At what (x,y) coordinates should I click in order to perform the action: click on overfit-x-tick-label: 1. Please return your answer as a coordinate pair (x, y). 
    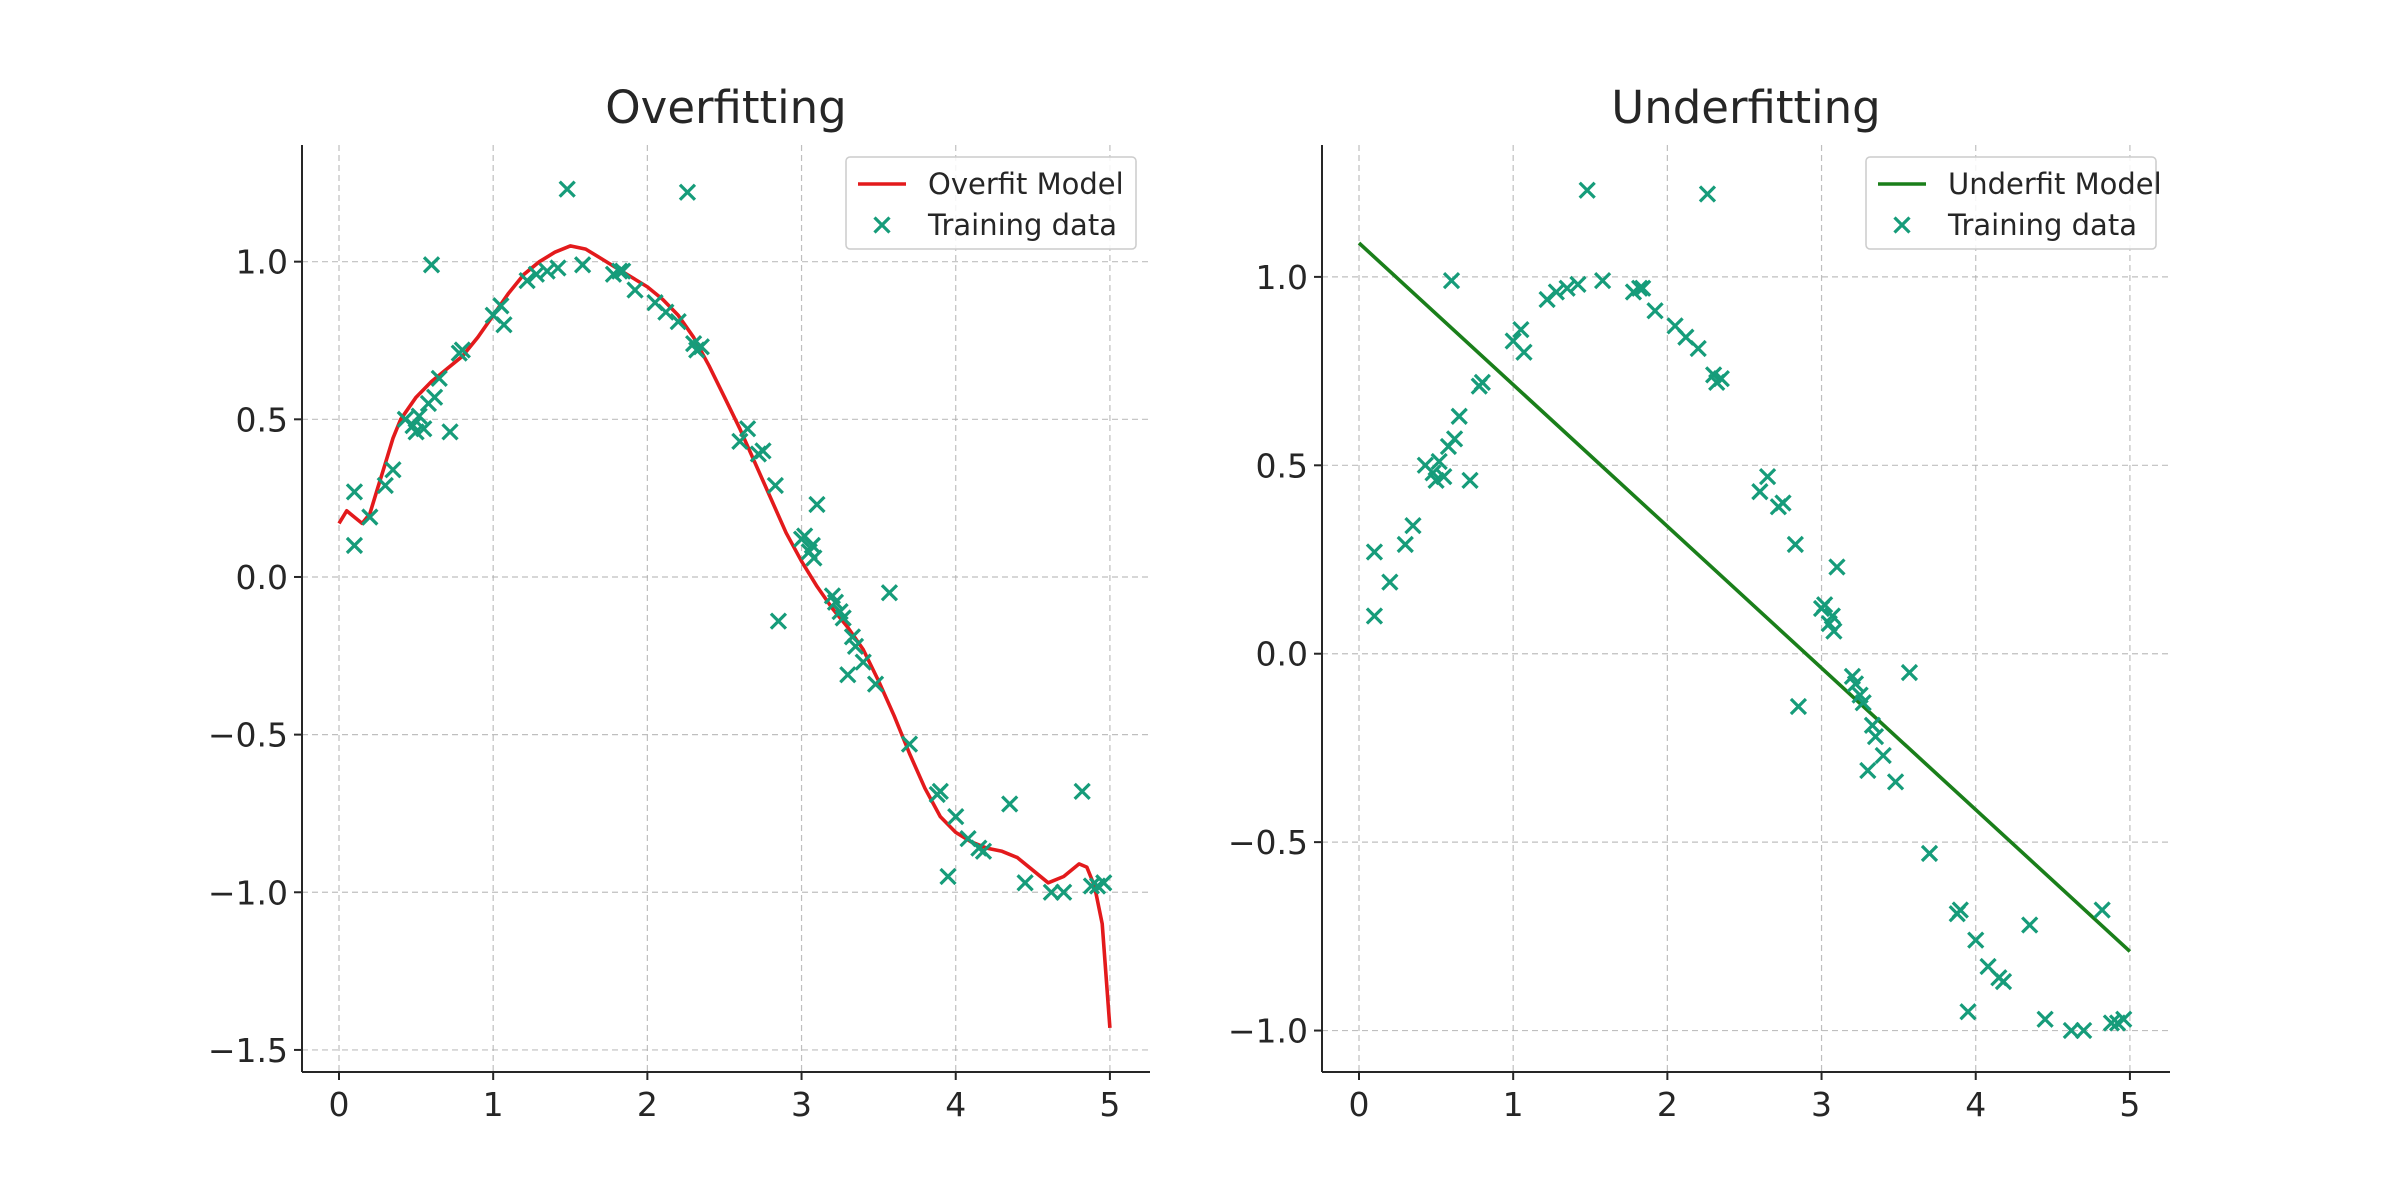
    Looking at the image, I should click on (493, 1104).